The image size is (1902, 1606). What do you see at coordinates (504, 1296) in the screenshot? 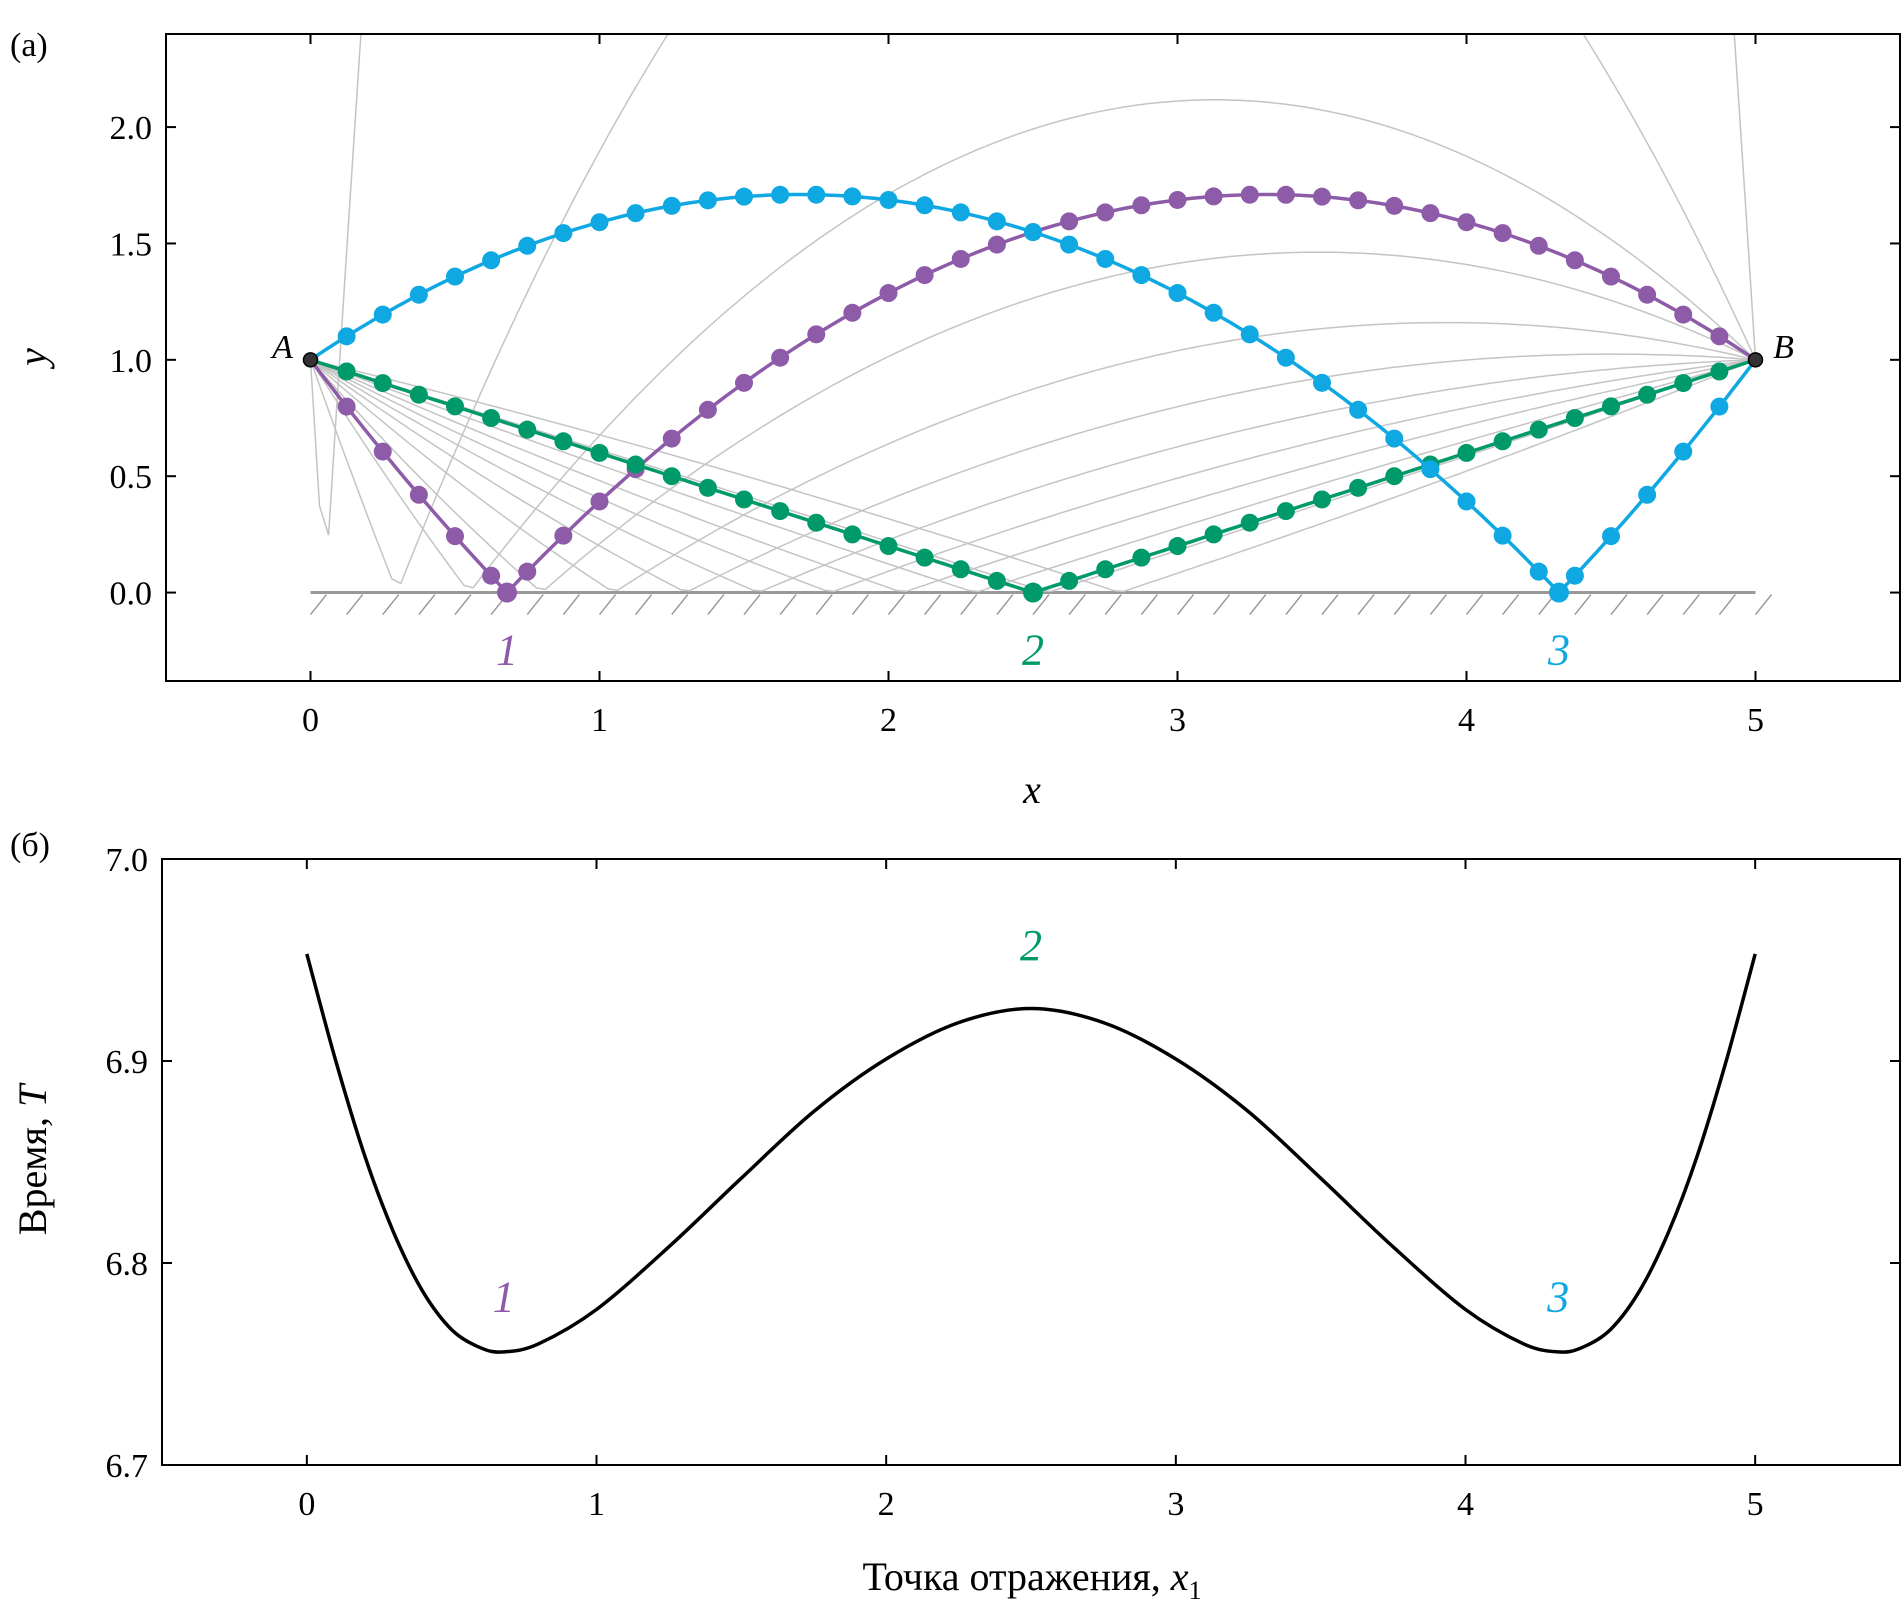
I see `annotation-1: 1` at bounding box center [504, 1296].